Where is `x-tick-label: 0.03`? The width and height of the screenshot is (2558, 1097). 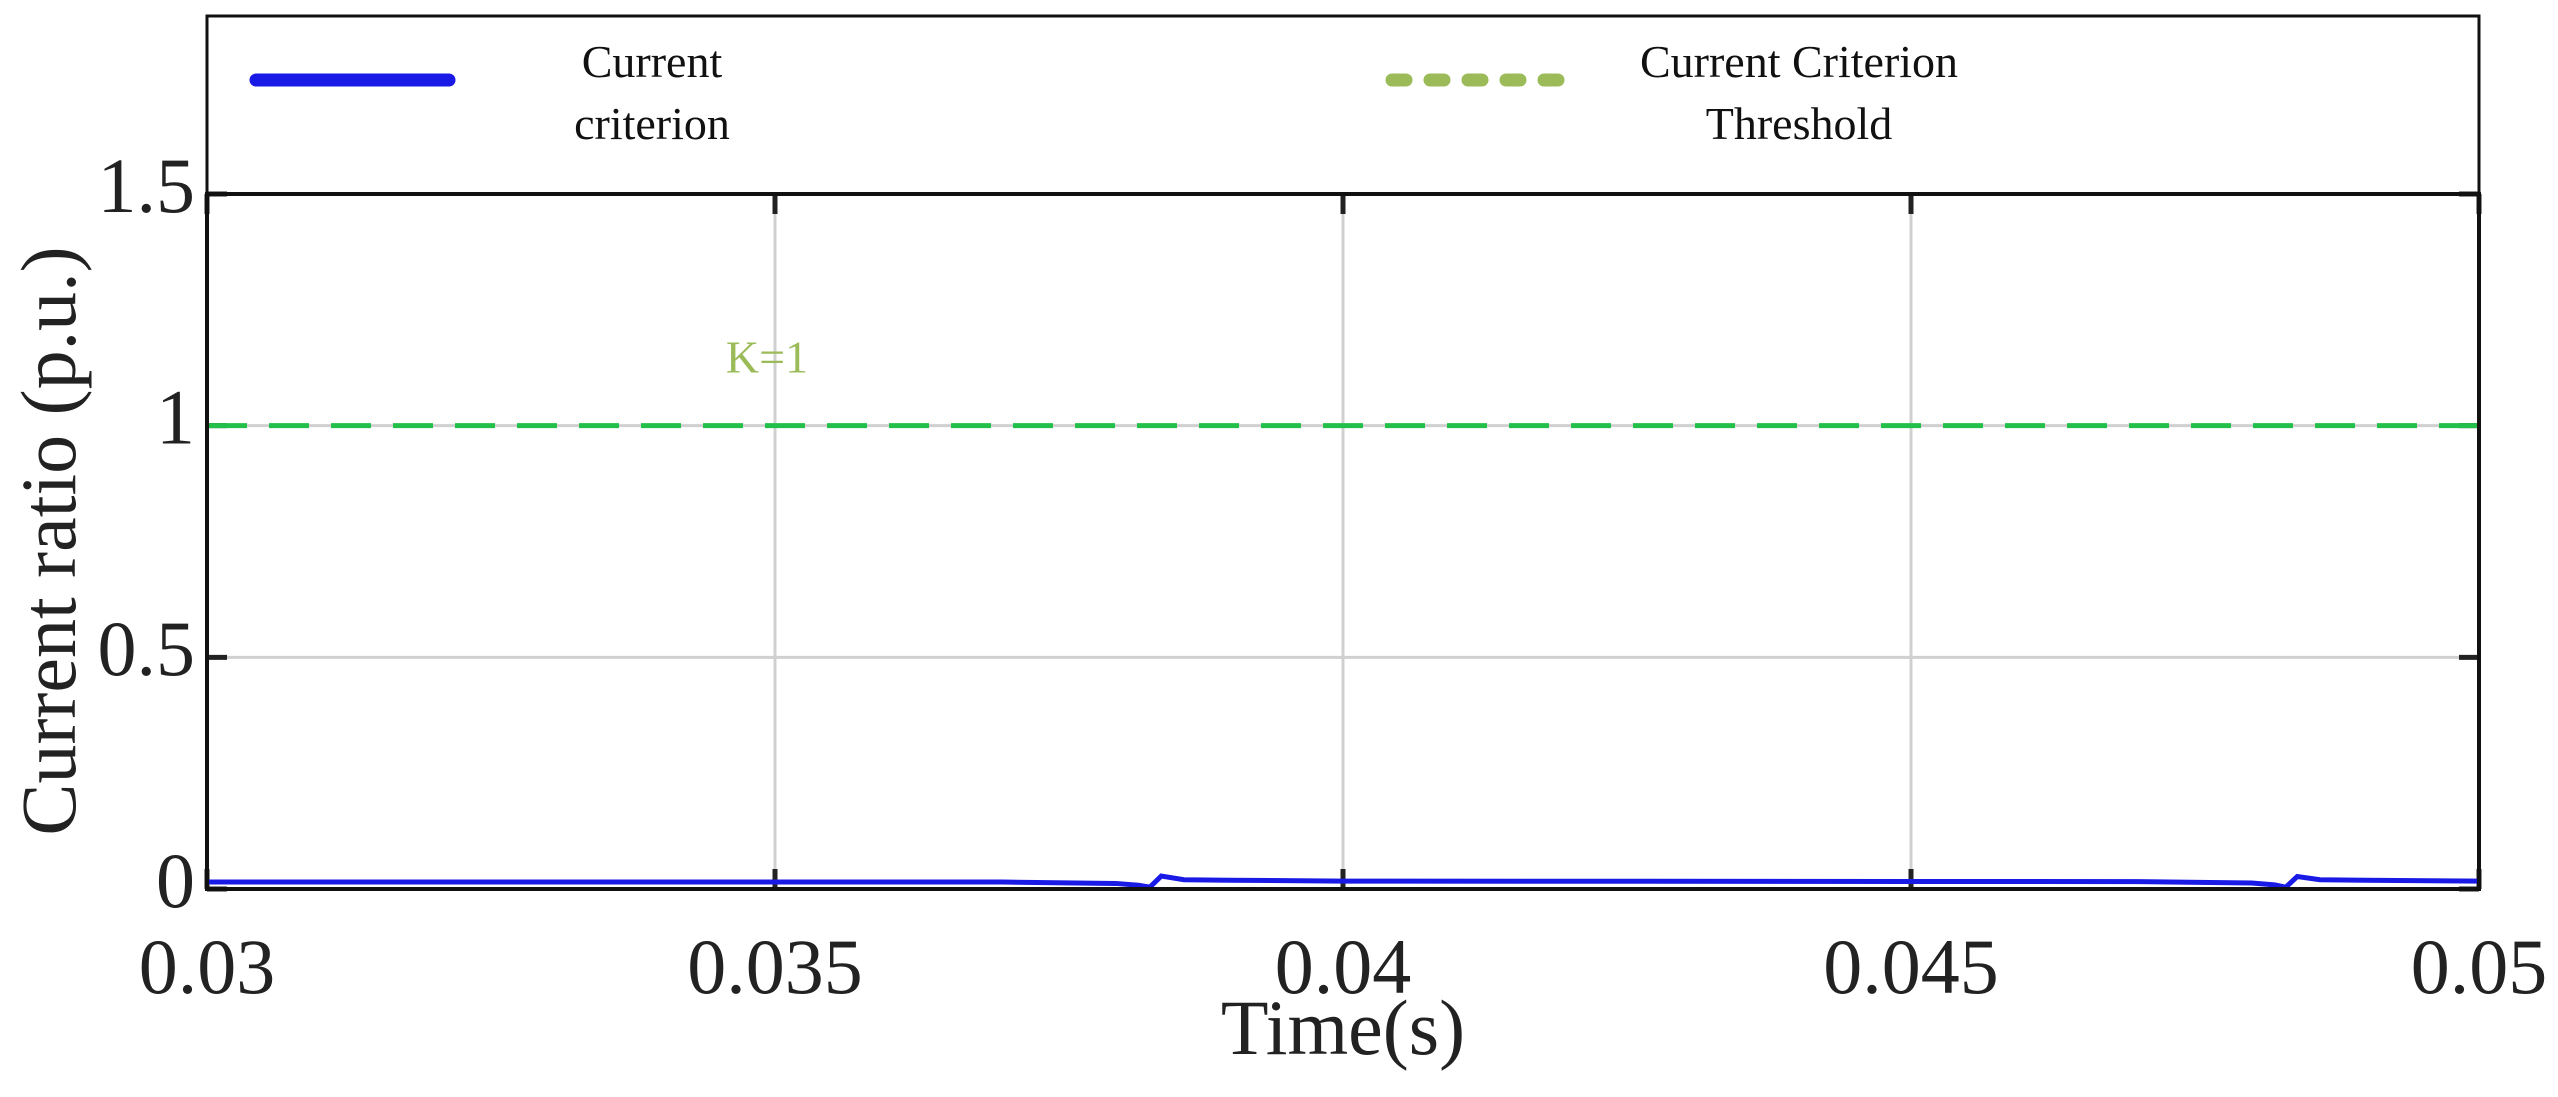
x-tick-label: 0.03 is located at coordinates (207, 966).